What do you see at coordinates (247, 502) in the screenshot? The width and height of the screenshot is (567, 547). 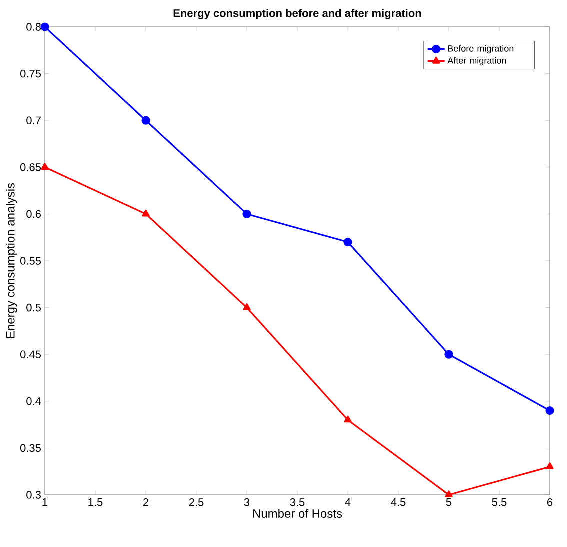 I see `x-tick-label: 3` at bounding box center [247, 502].